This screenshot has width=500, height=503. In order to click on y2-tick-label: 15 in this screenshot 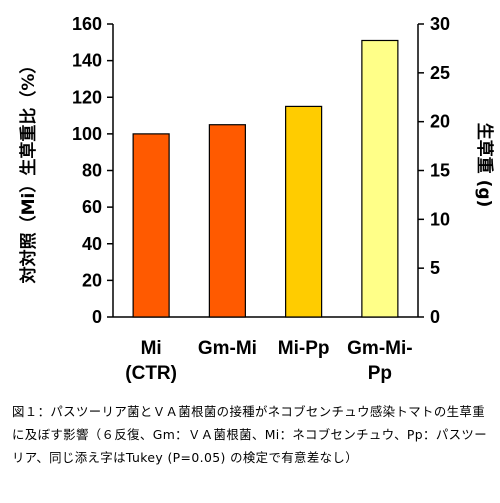, I will do `click(440, 171)`.